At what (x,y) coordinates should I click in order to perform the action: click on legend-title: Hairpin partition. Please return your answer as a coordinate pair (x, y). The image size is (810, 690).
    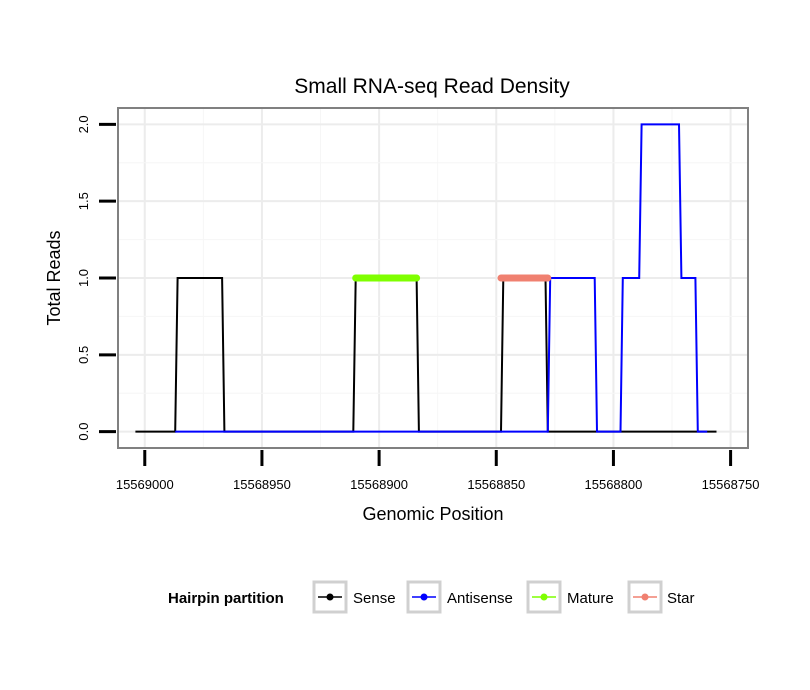
    Looking at the image, I should click on (226, 598).